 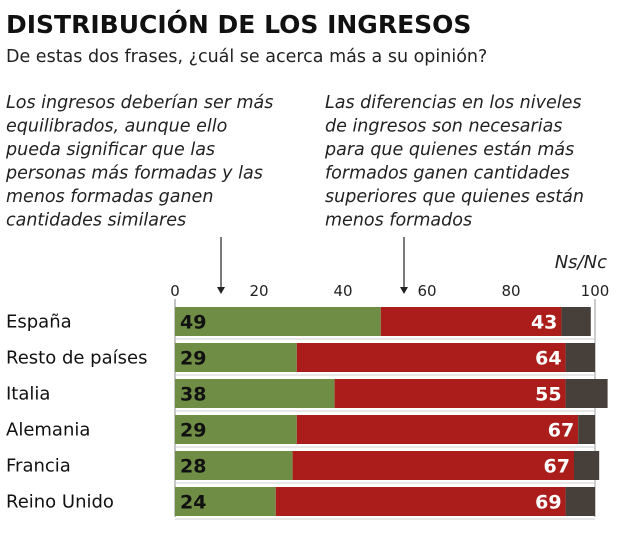 What do you see at coordinates (96, 221) in the screenshot?
I see `left-statement-line: cantidades similares` at bounding box center [96, 221].